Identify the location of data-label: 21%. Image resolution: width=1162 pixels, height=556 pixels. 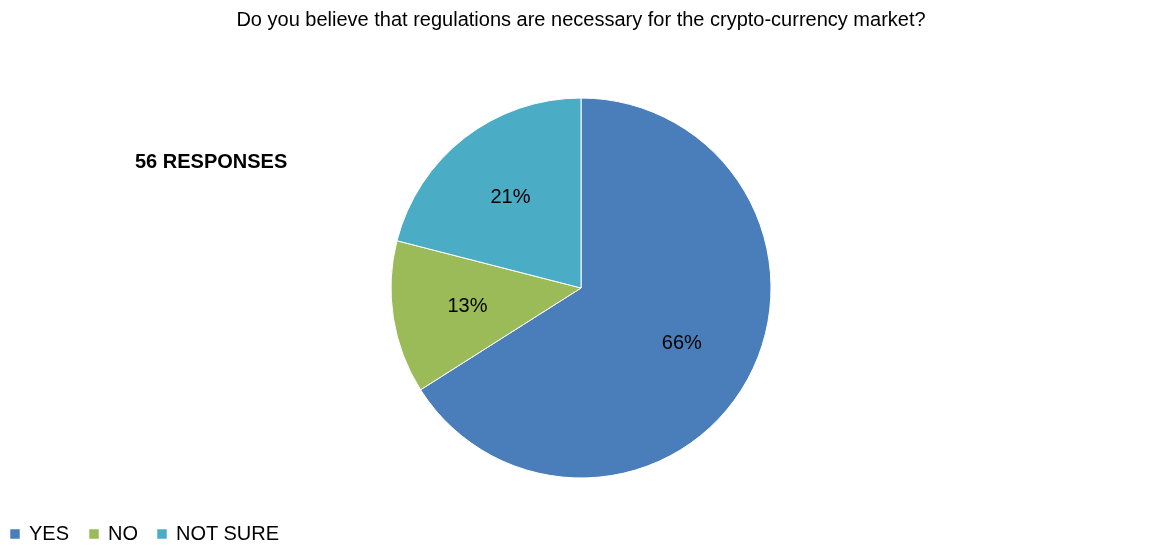
(510, 196).